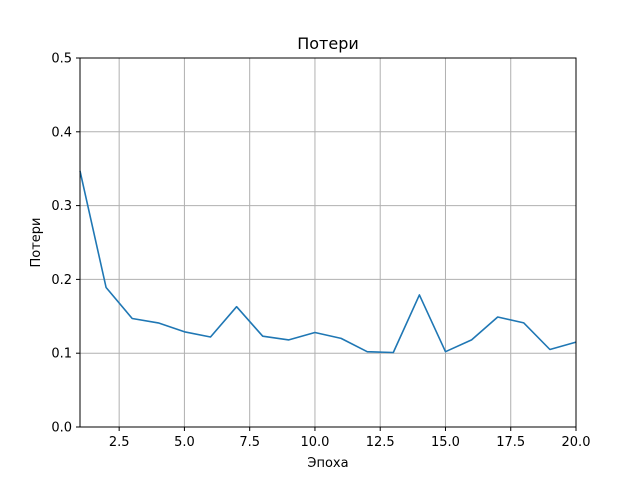 The image size is (640, 480). What do you see at coordinates (61, 354) in the screenshot?
I see `y-tick-label: 0.1` at bounding box center [61, 354].